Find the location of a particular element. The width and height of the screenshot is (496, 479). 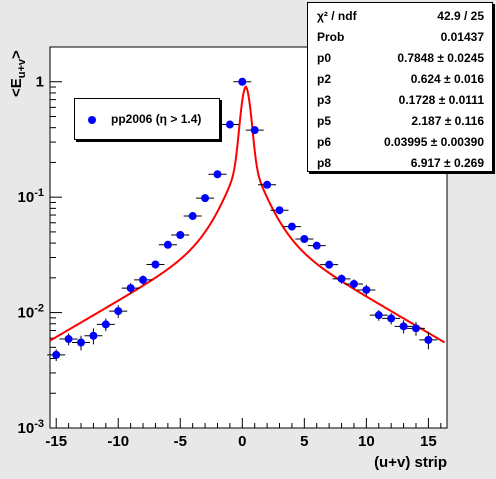

stats-key: p0 is located at coordinates (324, 58).